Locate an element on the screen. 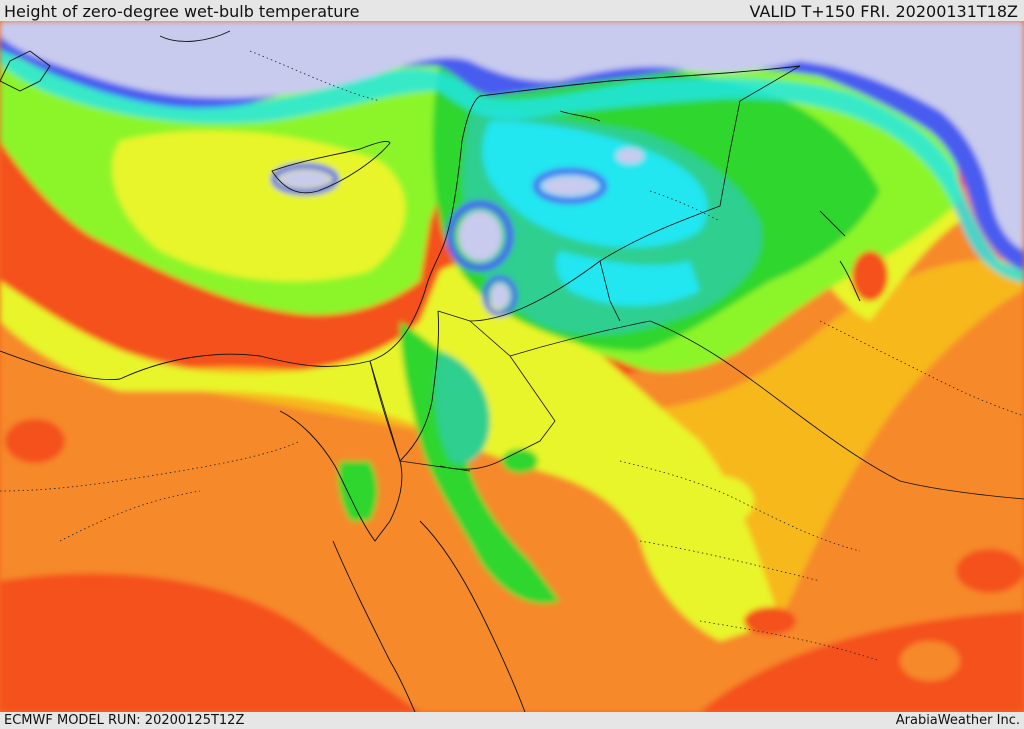  valid-time-label: VALID T+150 FRI. 20200131T18Z is located at coordinates (883, 11).